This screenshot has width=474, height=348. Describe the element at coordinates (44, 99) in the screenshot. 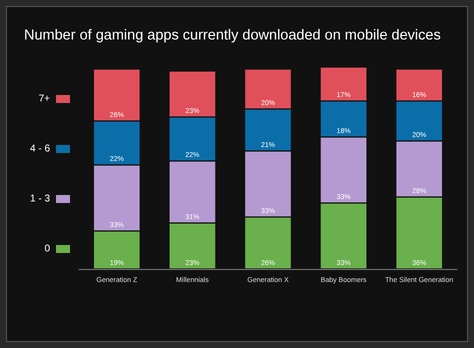

I see `legend-label: 7+` at that location.